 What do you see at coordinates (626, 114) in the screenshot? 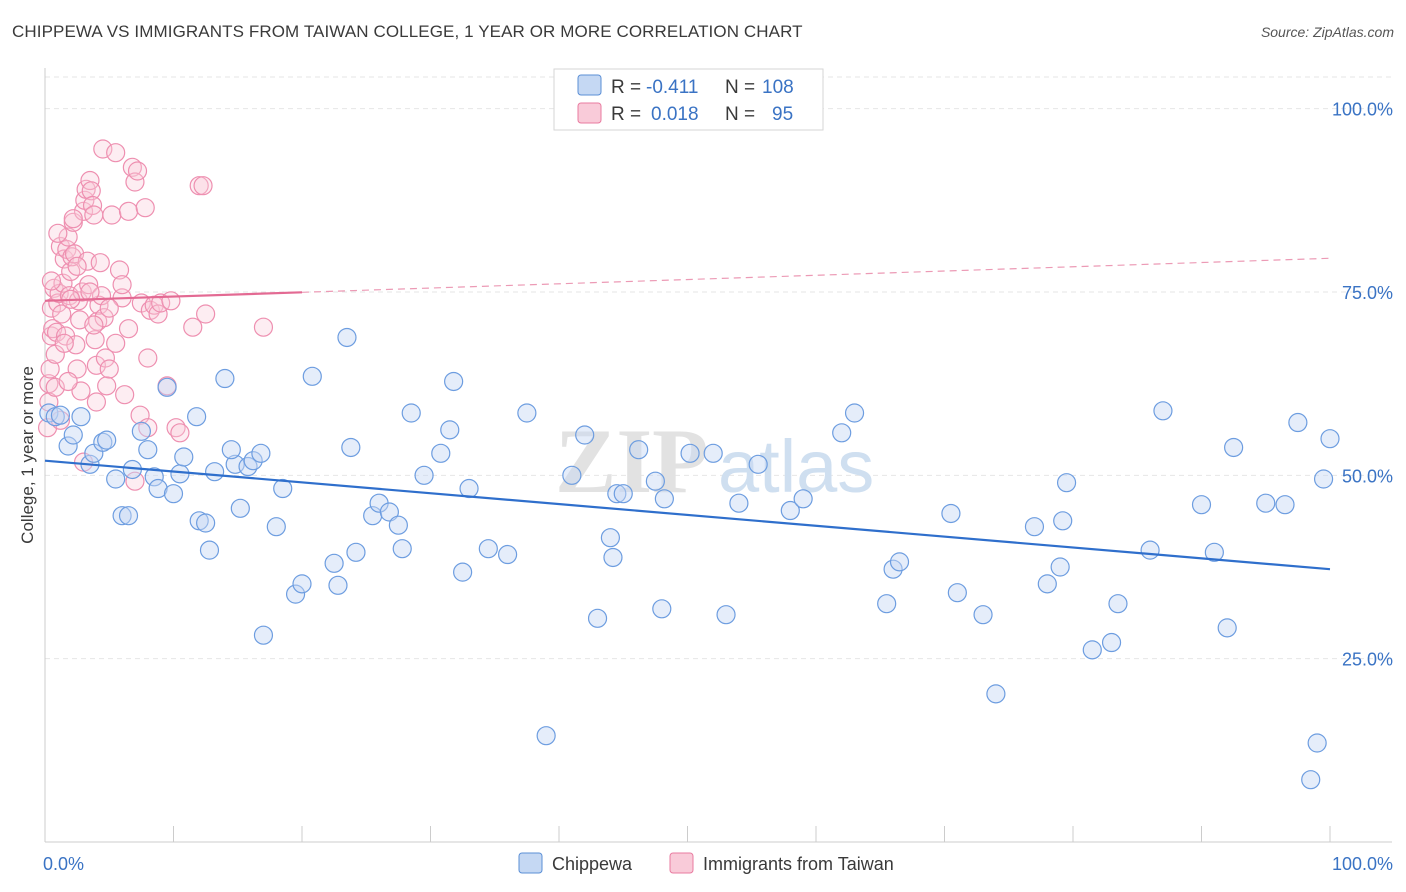
I see `stats-r-label: R =` at bounding box center [626, 114].